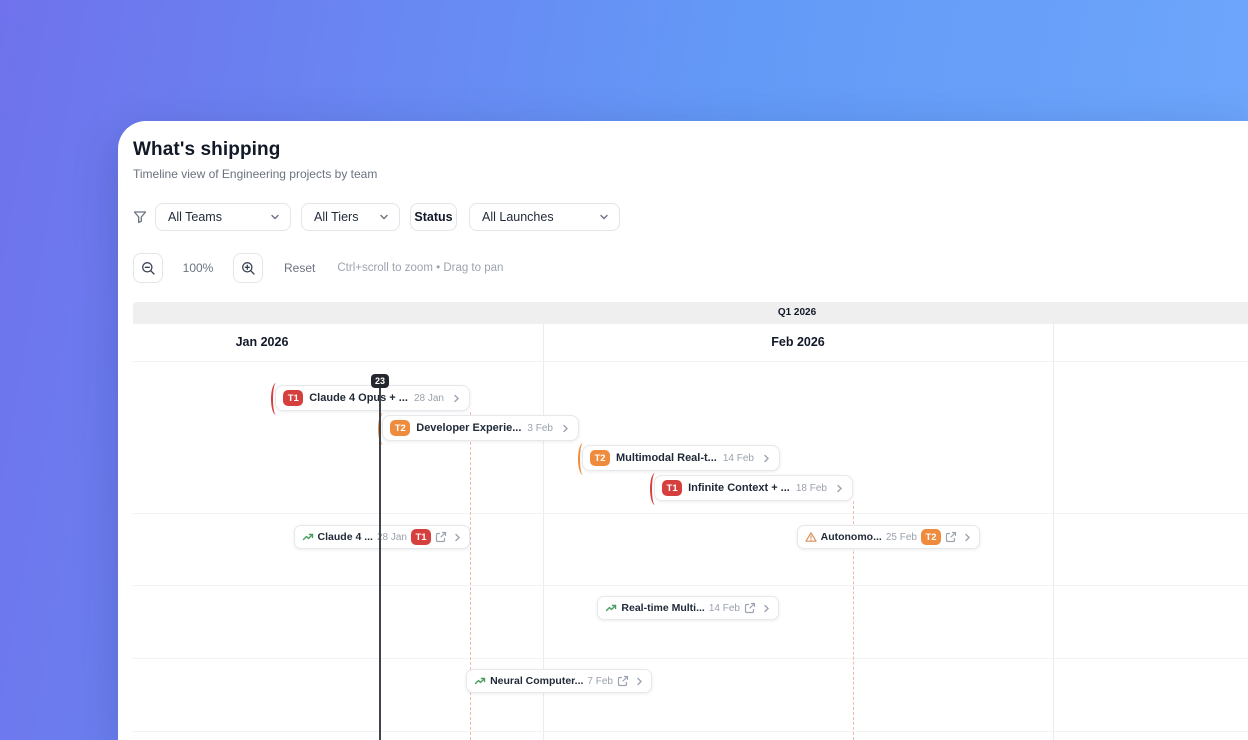 The image size is (1248, 740). What do you see at coordinates (811, 488) in the screenshot?
I see `project-ship-date: 18 Feb` at bounding box center [811, 488].